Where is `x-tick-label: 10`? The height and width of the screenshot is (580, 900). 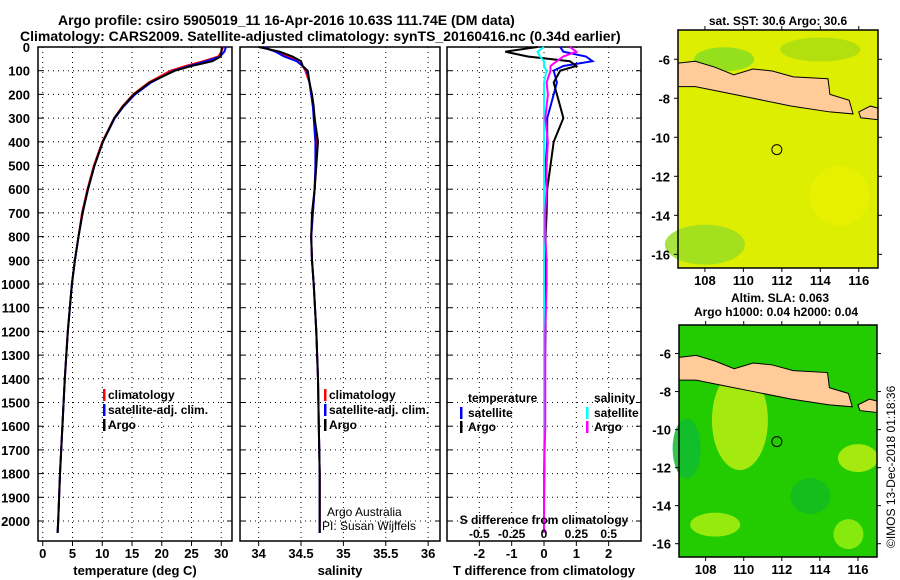
x-tick-label: 10 is located at coordinates (102, 553).